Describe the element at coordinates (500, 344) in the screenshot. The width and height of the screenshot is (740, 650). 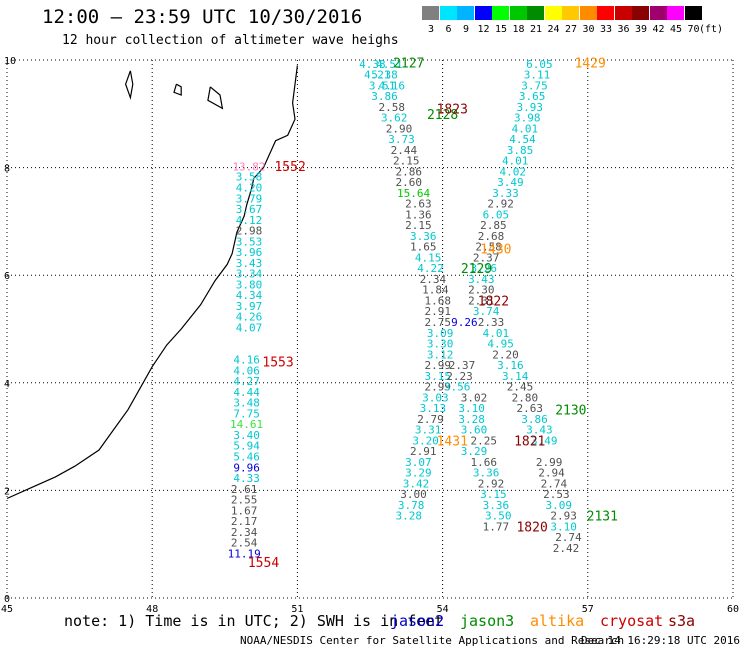
I see `swh-value: 4.95` at that location.